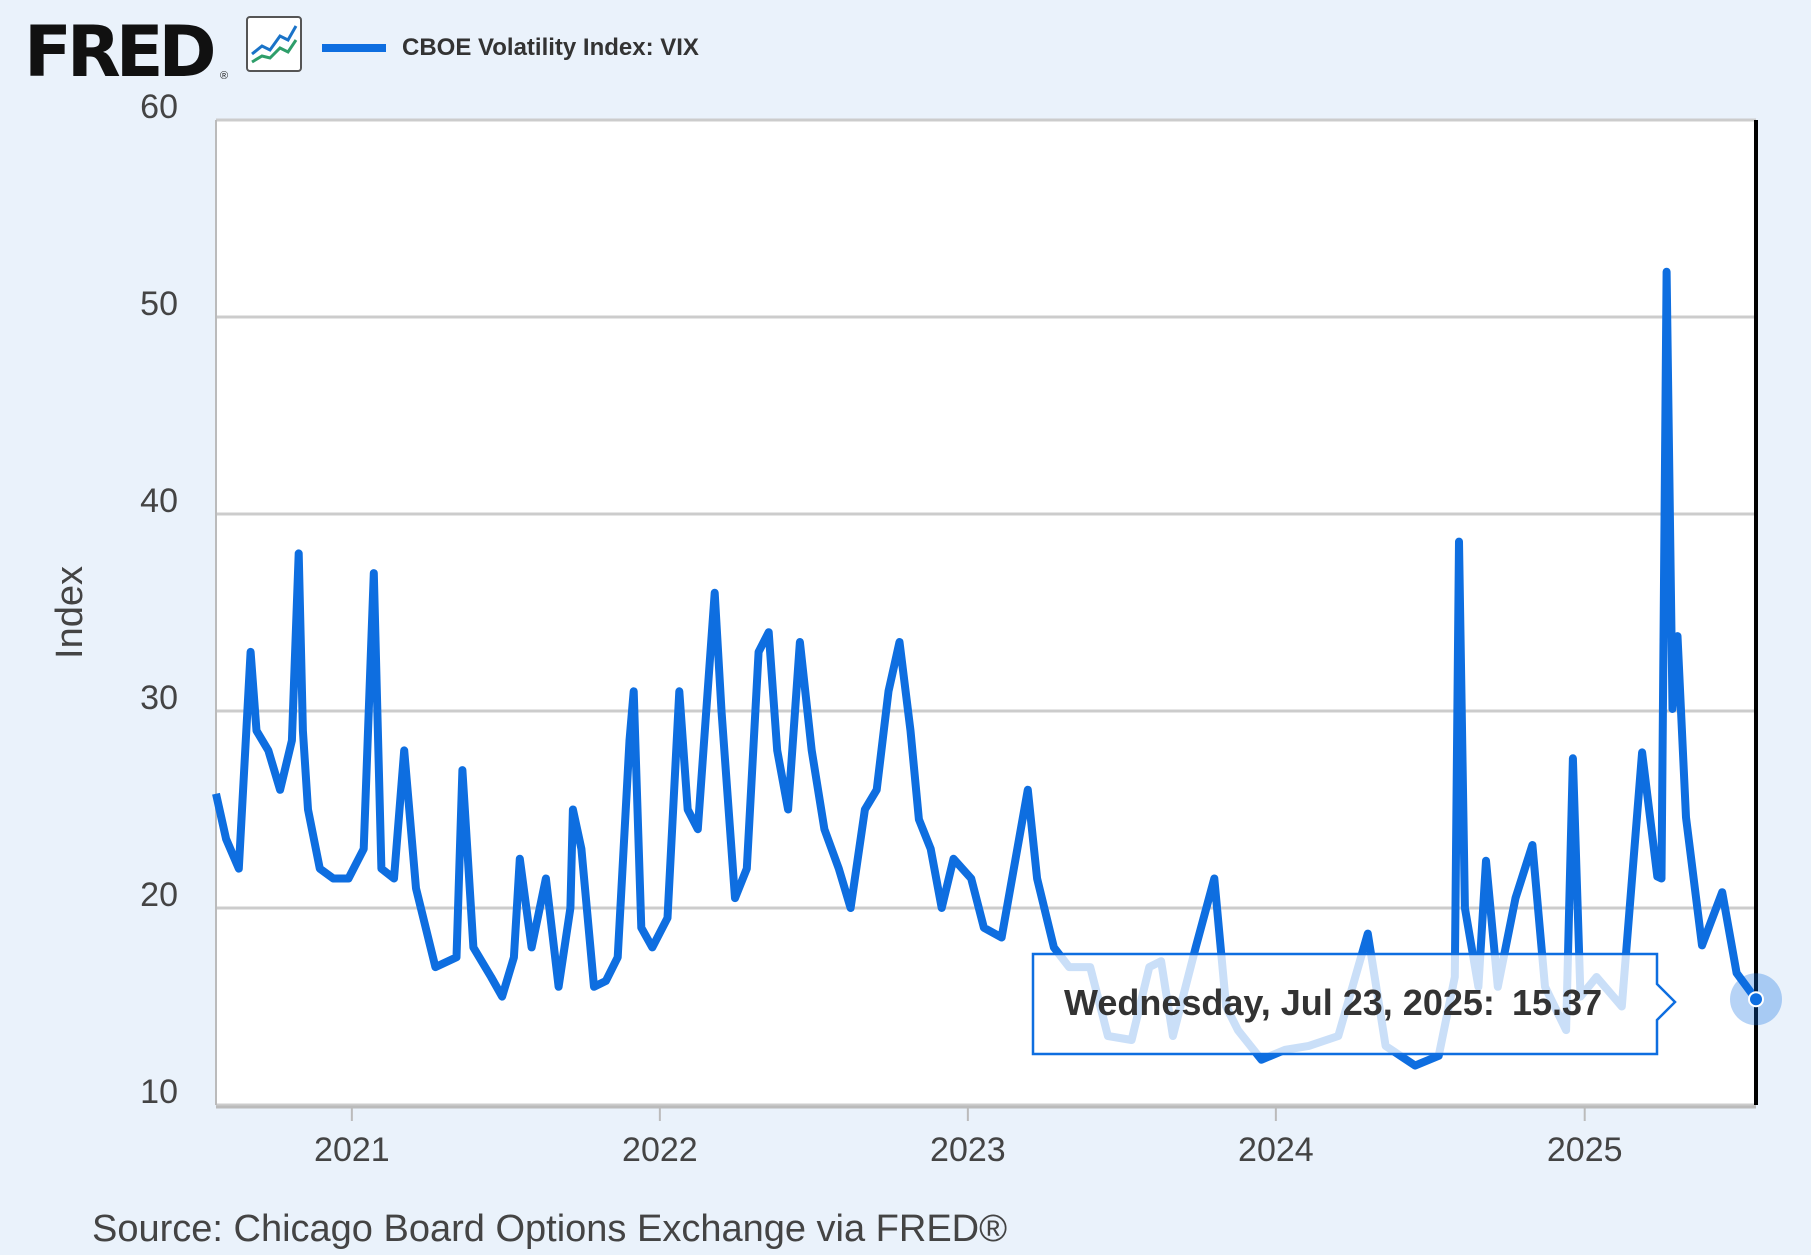  What do you see at coordinates (1585, 1150) in the screenshot?
I see `x-tick-label: 2025` at bounding box center [1585, 1150].